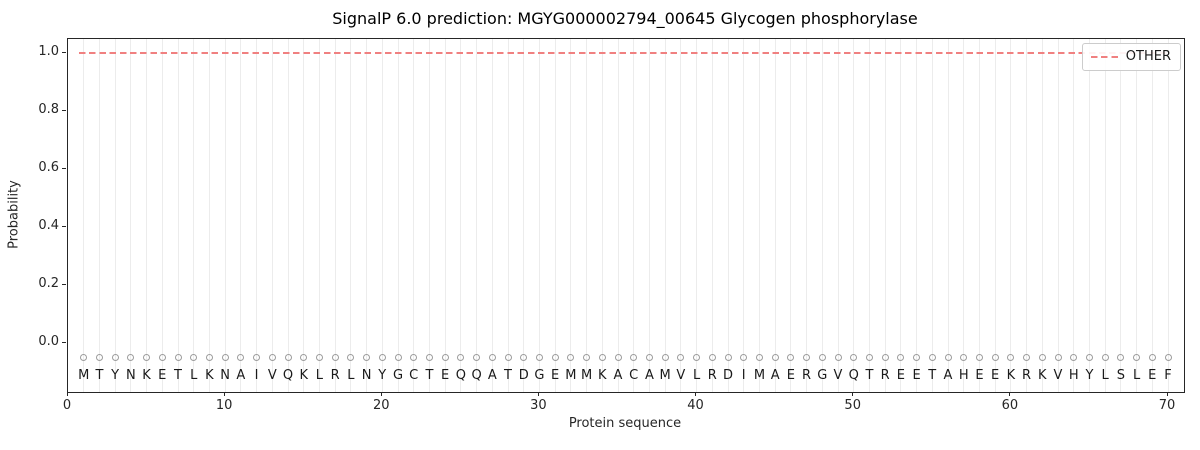  Describe the element at coordinates (67, 405) in the screenshot. I see `x-tick-label: 0` at that location.